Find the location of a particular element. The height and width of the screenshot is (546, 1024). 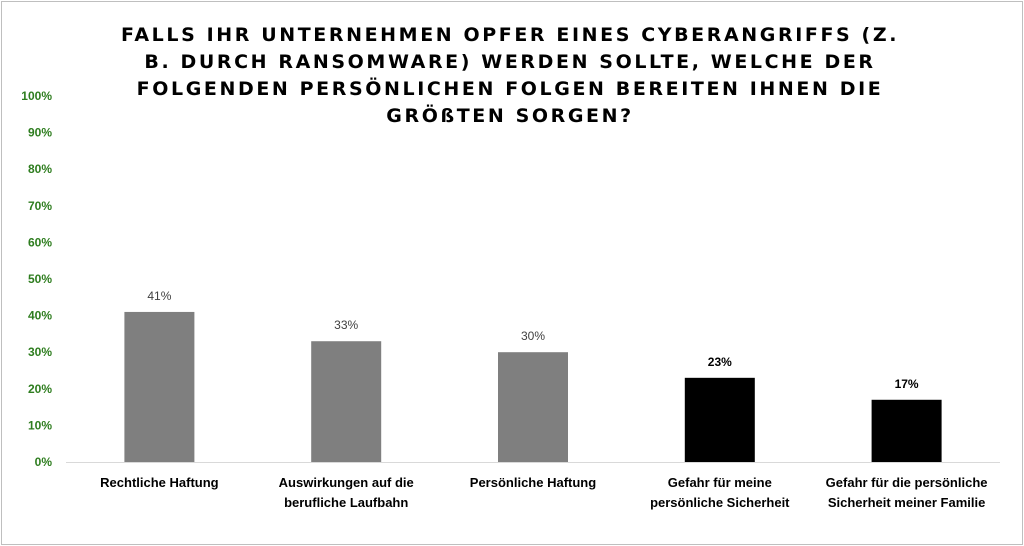

y-tick-label: 40% is located at coordinates (40, 316).